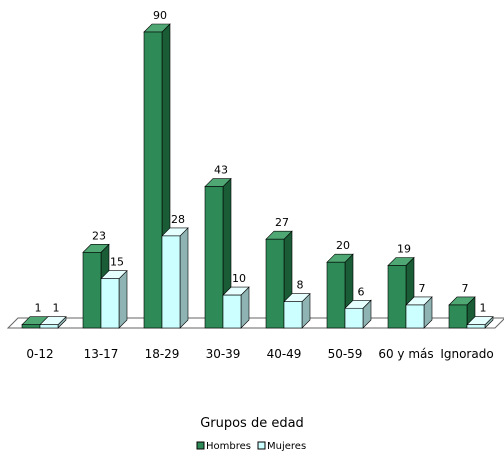  Describe the element at coordinates (282, 222) in the screenshot. I see `data-label-hombres-4: 27` at that location.